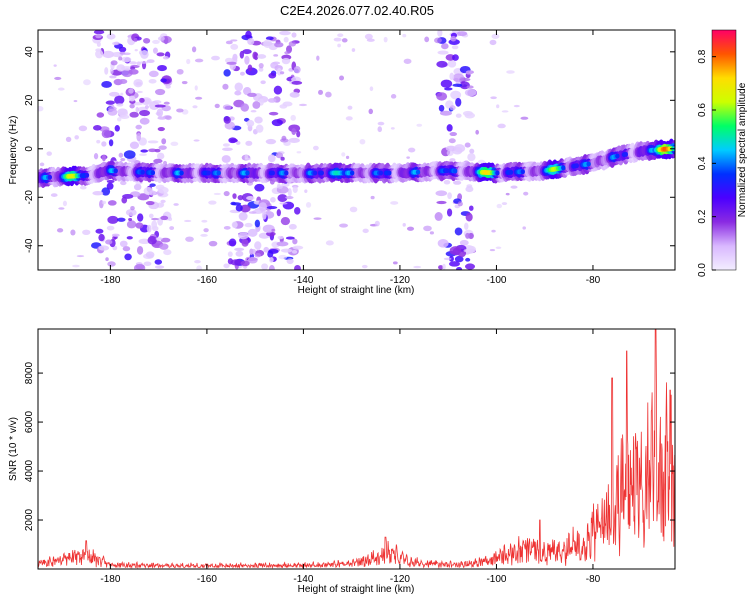  I want to click on y-tick-label: -40, so click(29, 245).